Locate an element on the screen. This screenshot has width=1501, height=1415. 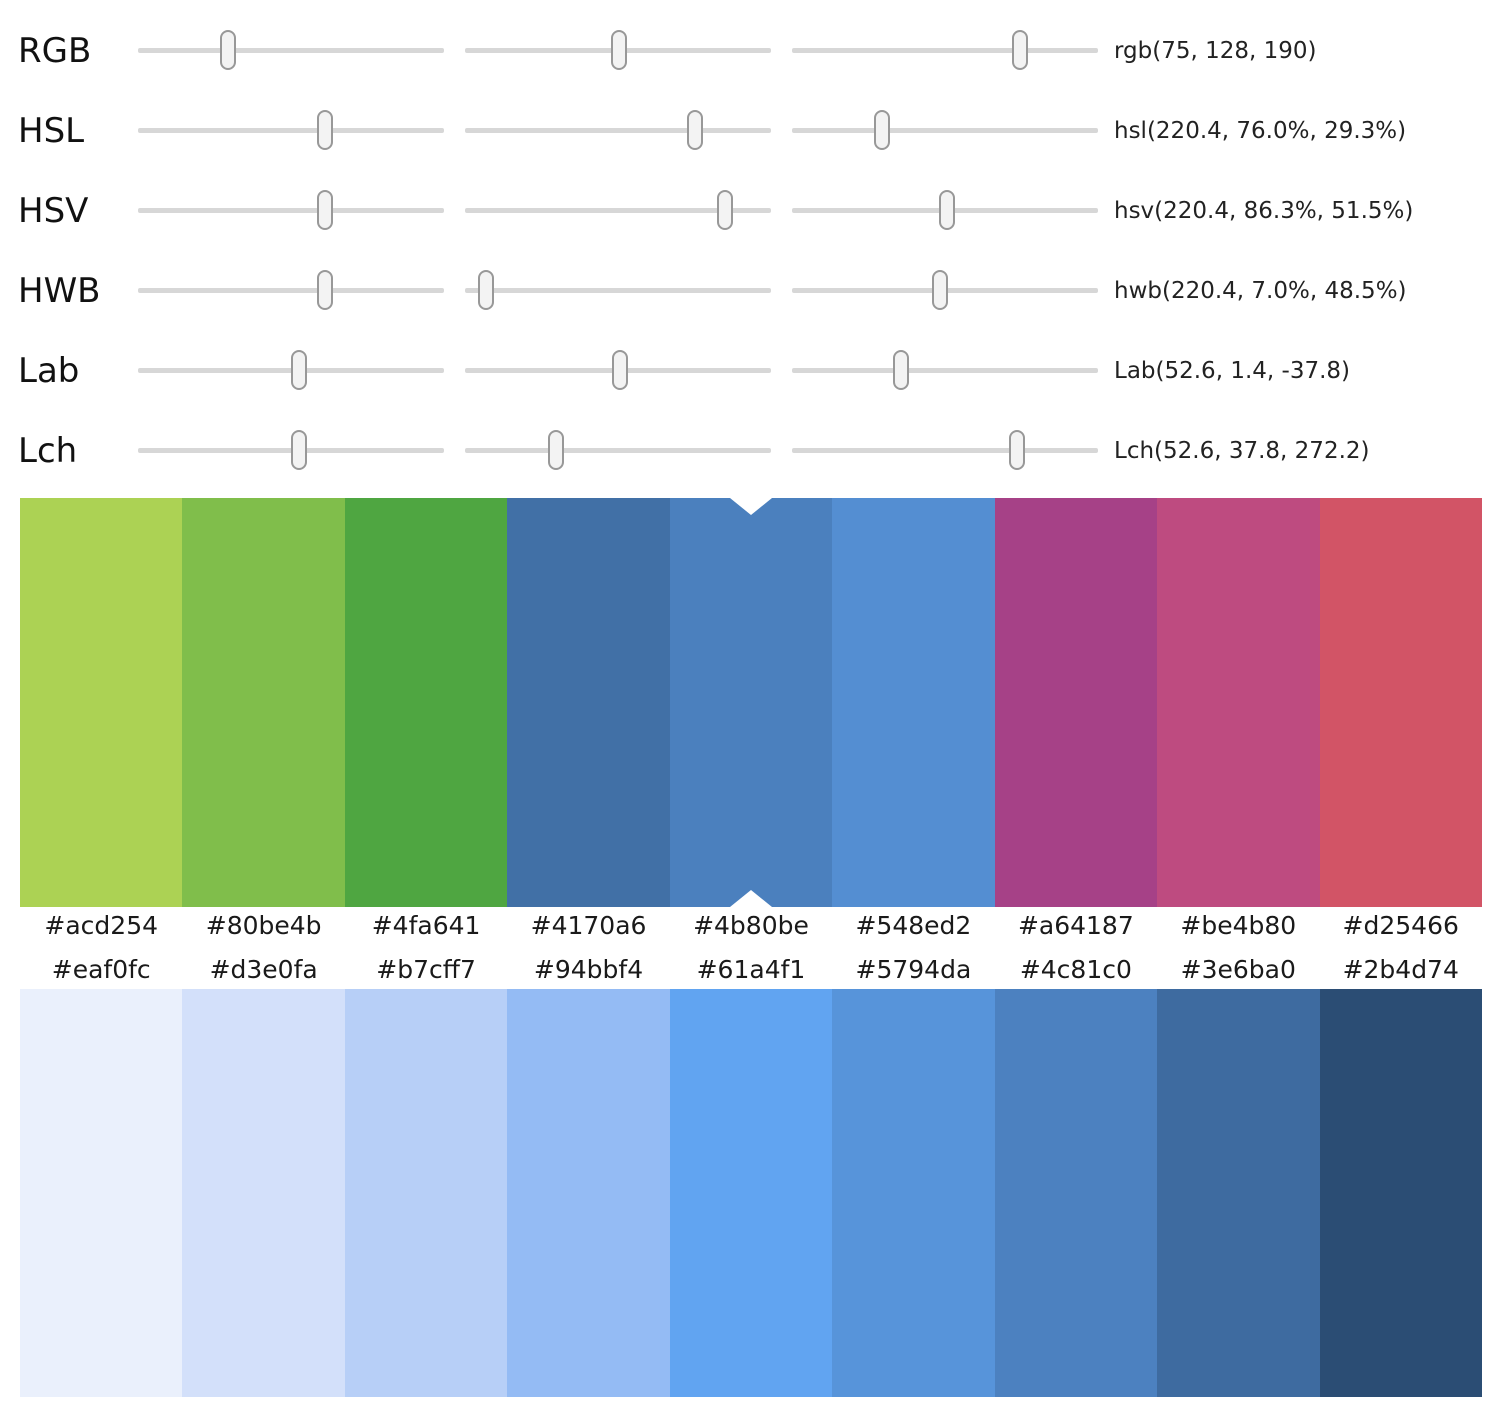
colorspace-label: HSL is located at coordinates (51, 131).